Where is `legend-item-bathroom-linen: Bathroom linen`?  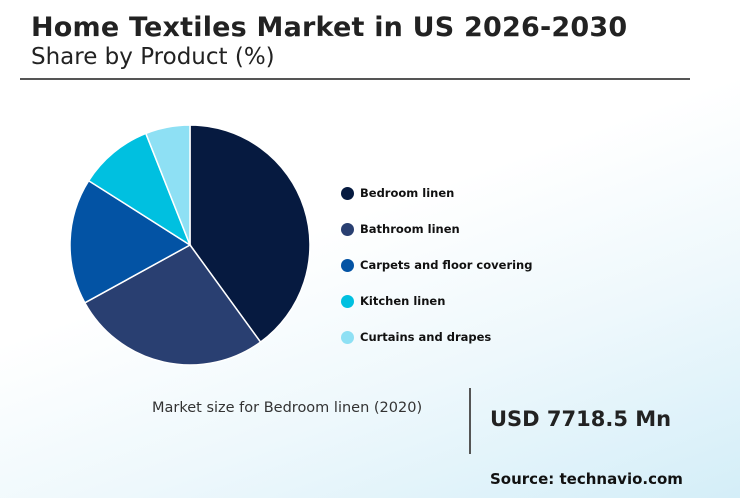 legend-item-bathroom-linen: Bathroom linen is located at coordinates (436, 229).